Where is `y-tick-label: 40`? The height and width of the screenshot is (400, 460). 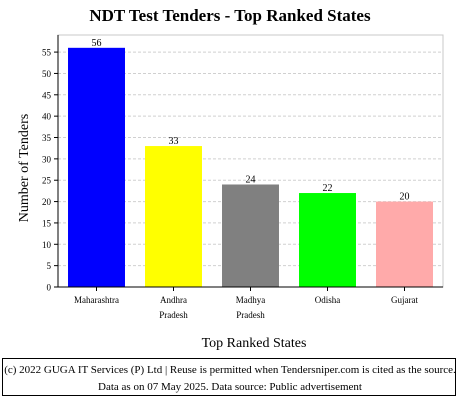
y-tick-label: 40 is located at coordinates (47, 117).